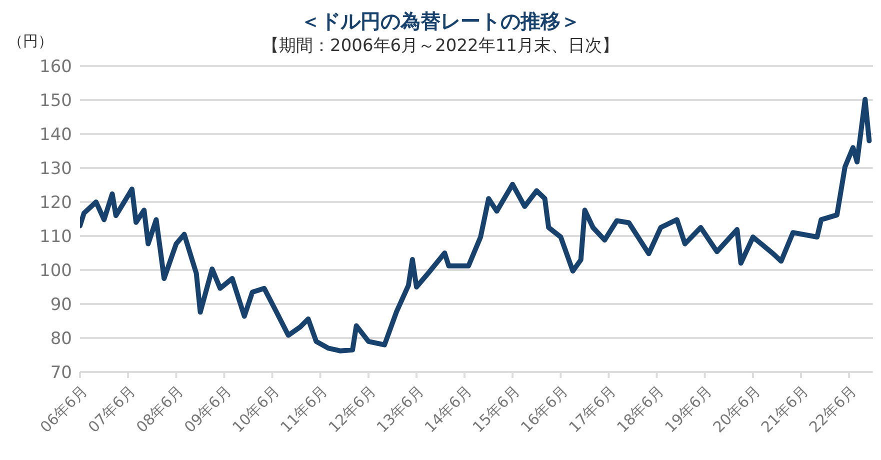  What do you see at coordinates (56, 271) in the screenshot?
I see `y-tick-label: 100` at bounding box center [56, 271].